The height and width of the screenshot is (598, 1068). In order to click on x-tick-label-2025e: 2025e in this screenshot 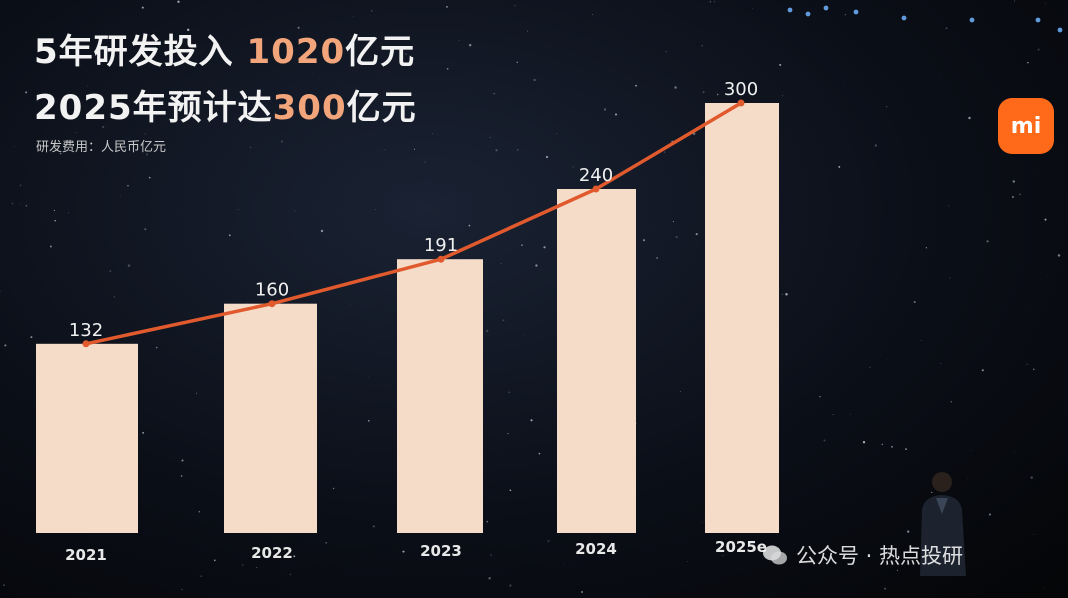, I will do `click(741, 547)`.